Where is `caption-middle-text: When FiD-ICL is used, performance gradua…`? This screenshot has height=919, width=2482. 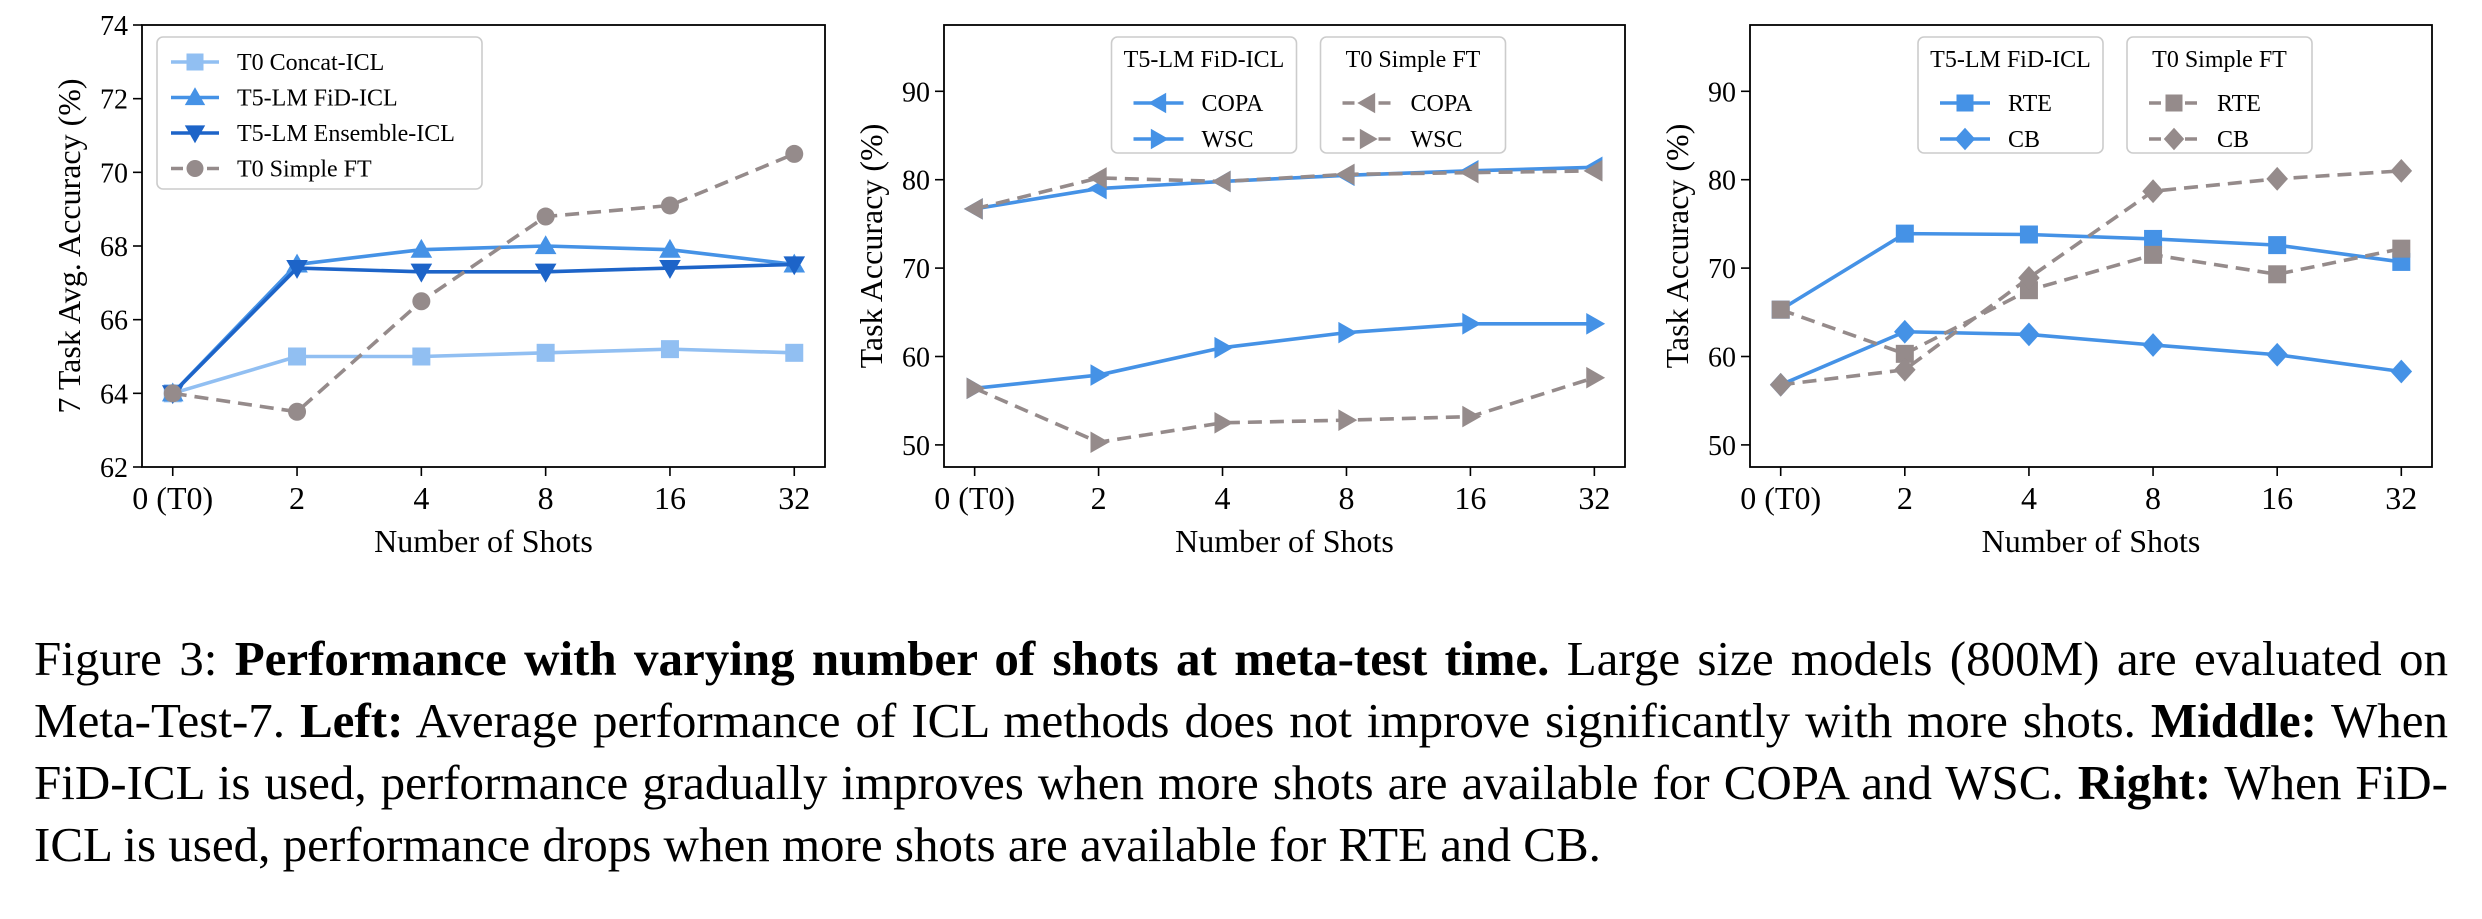 caption-middle-text: When FiD-ICL is used, performance gradua… is located at coordinates (1241, 751).